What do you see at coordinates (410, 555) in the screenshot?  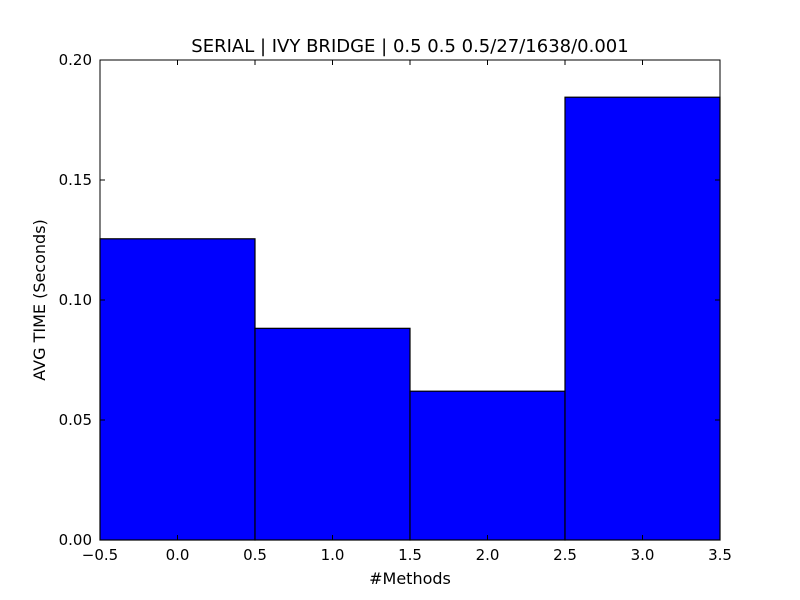 I see `x-tick-label: 1.5` at bounding box center [410, 555].